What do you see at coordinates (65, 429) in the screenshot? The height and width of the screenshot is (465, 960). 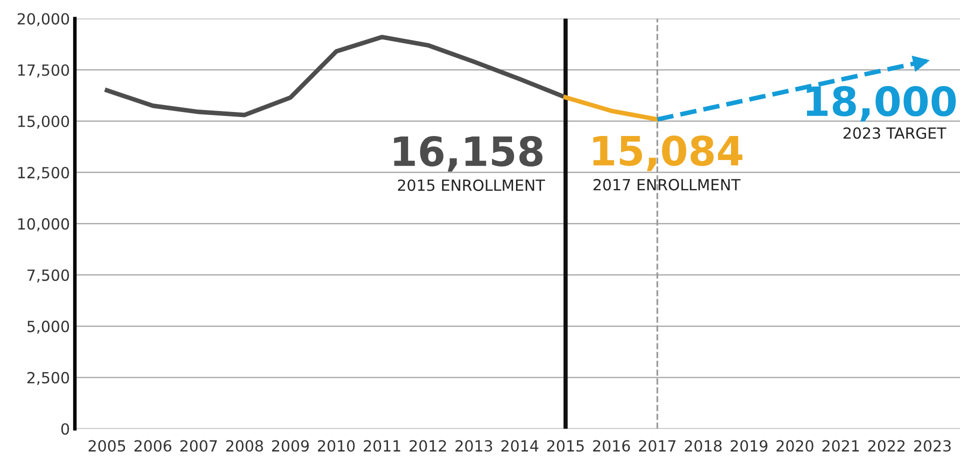 I see `y-tick-label: 0` at bounding box center [65, 429].